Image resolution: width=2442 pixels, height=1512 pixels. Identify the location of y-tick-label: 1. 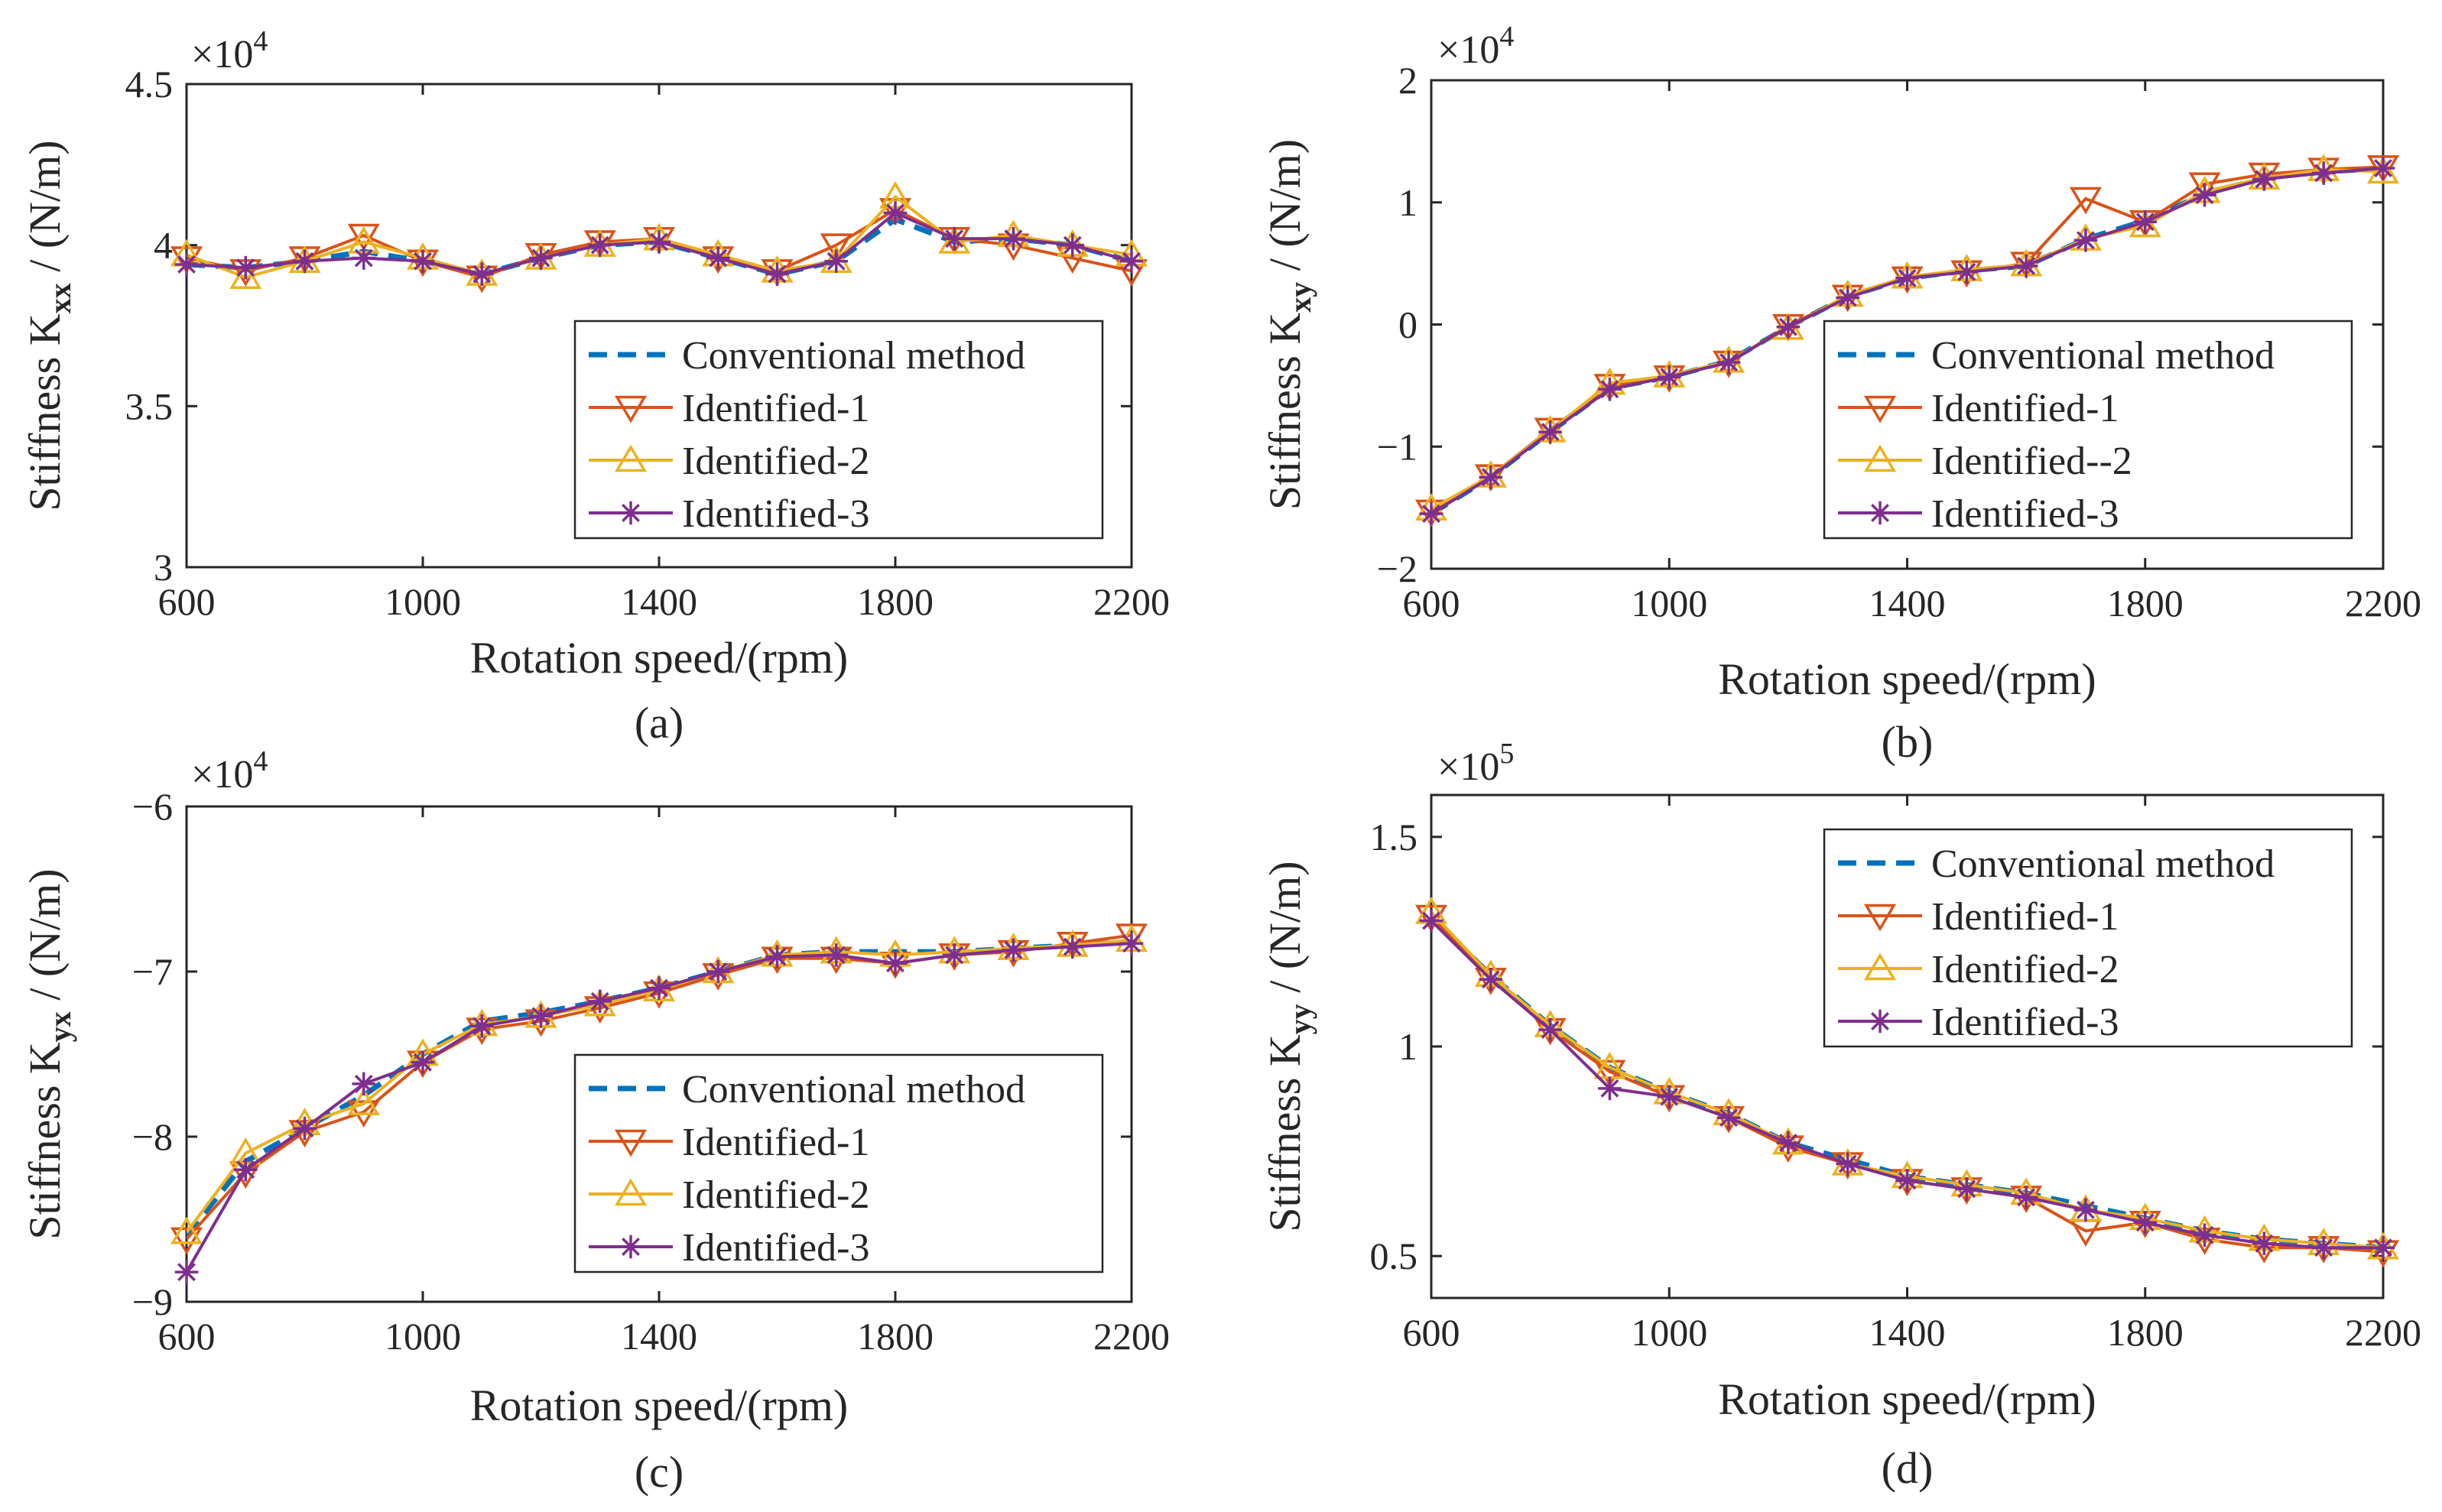
(1408, 1046).